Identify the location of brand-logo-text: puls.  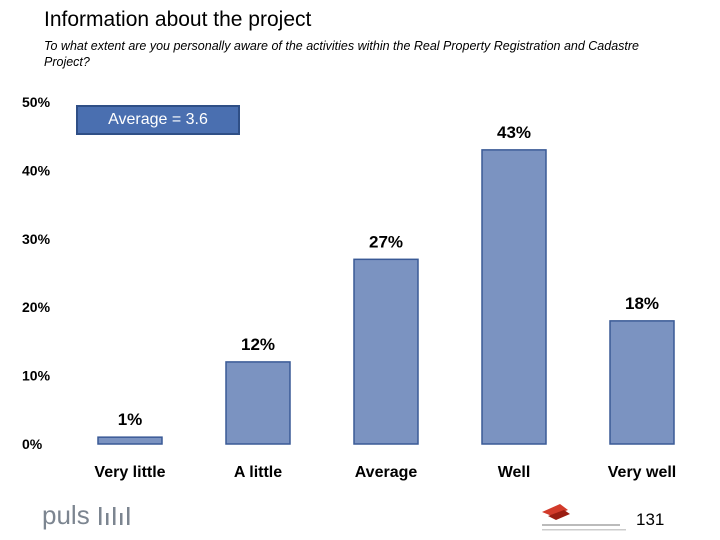
(66, 515).